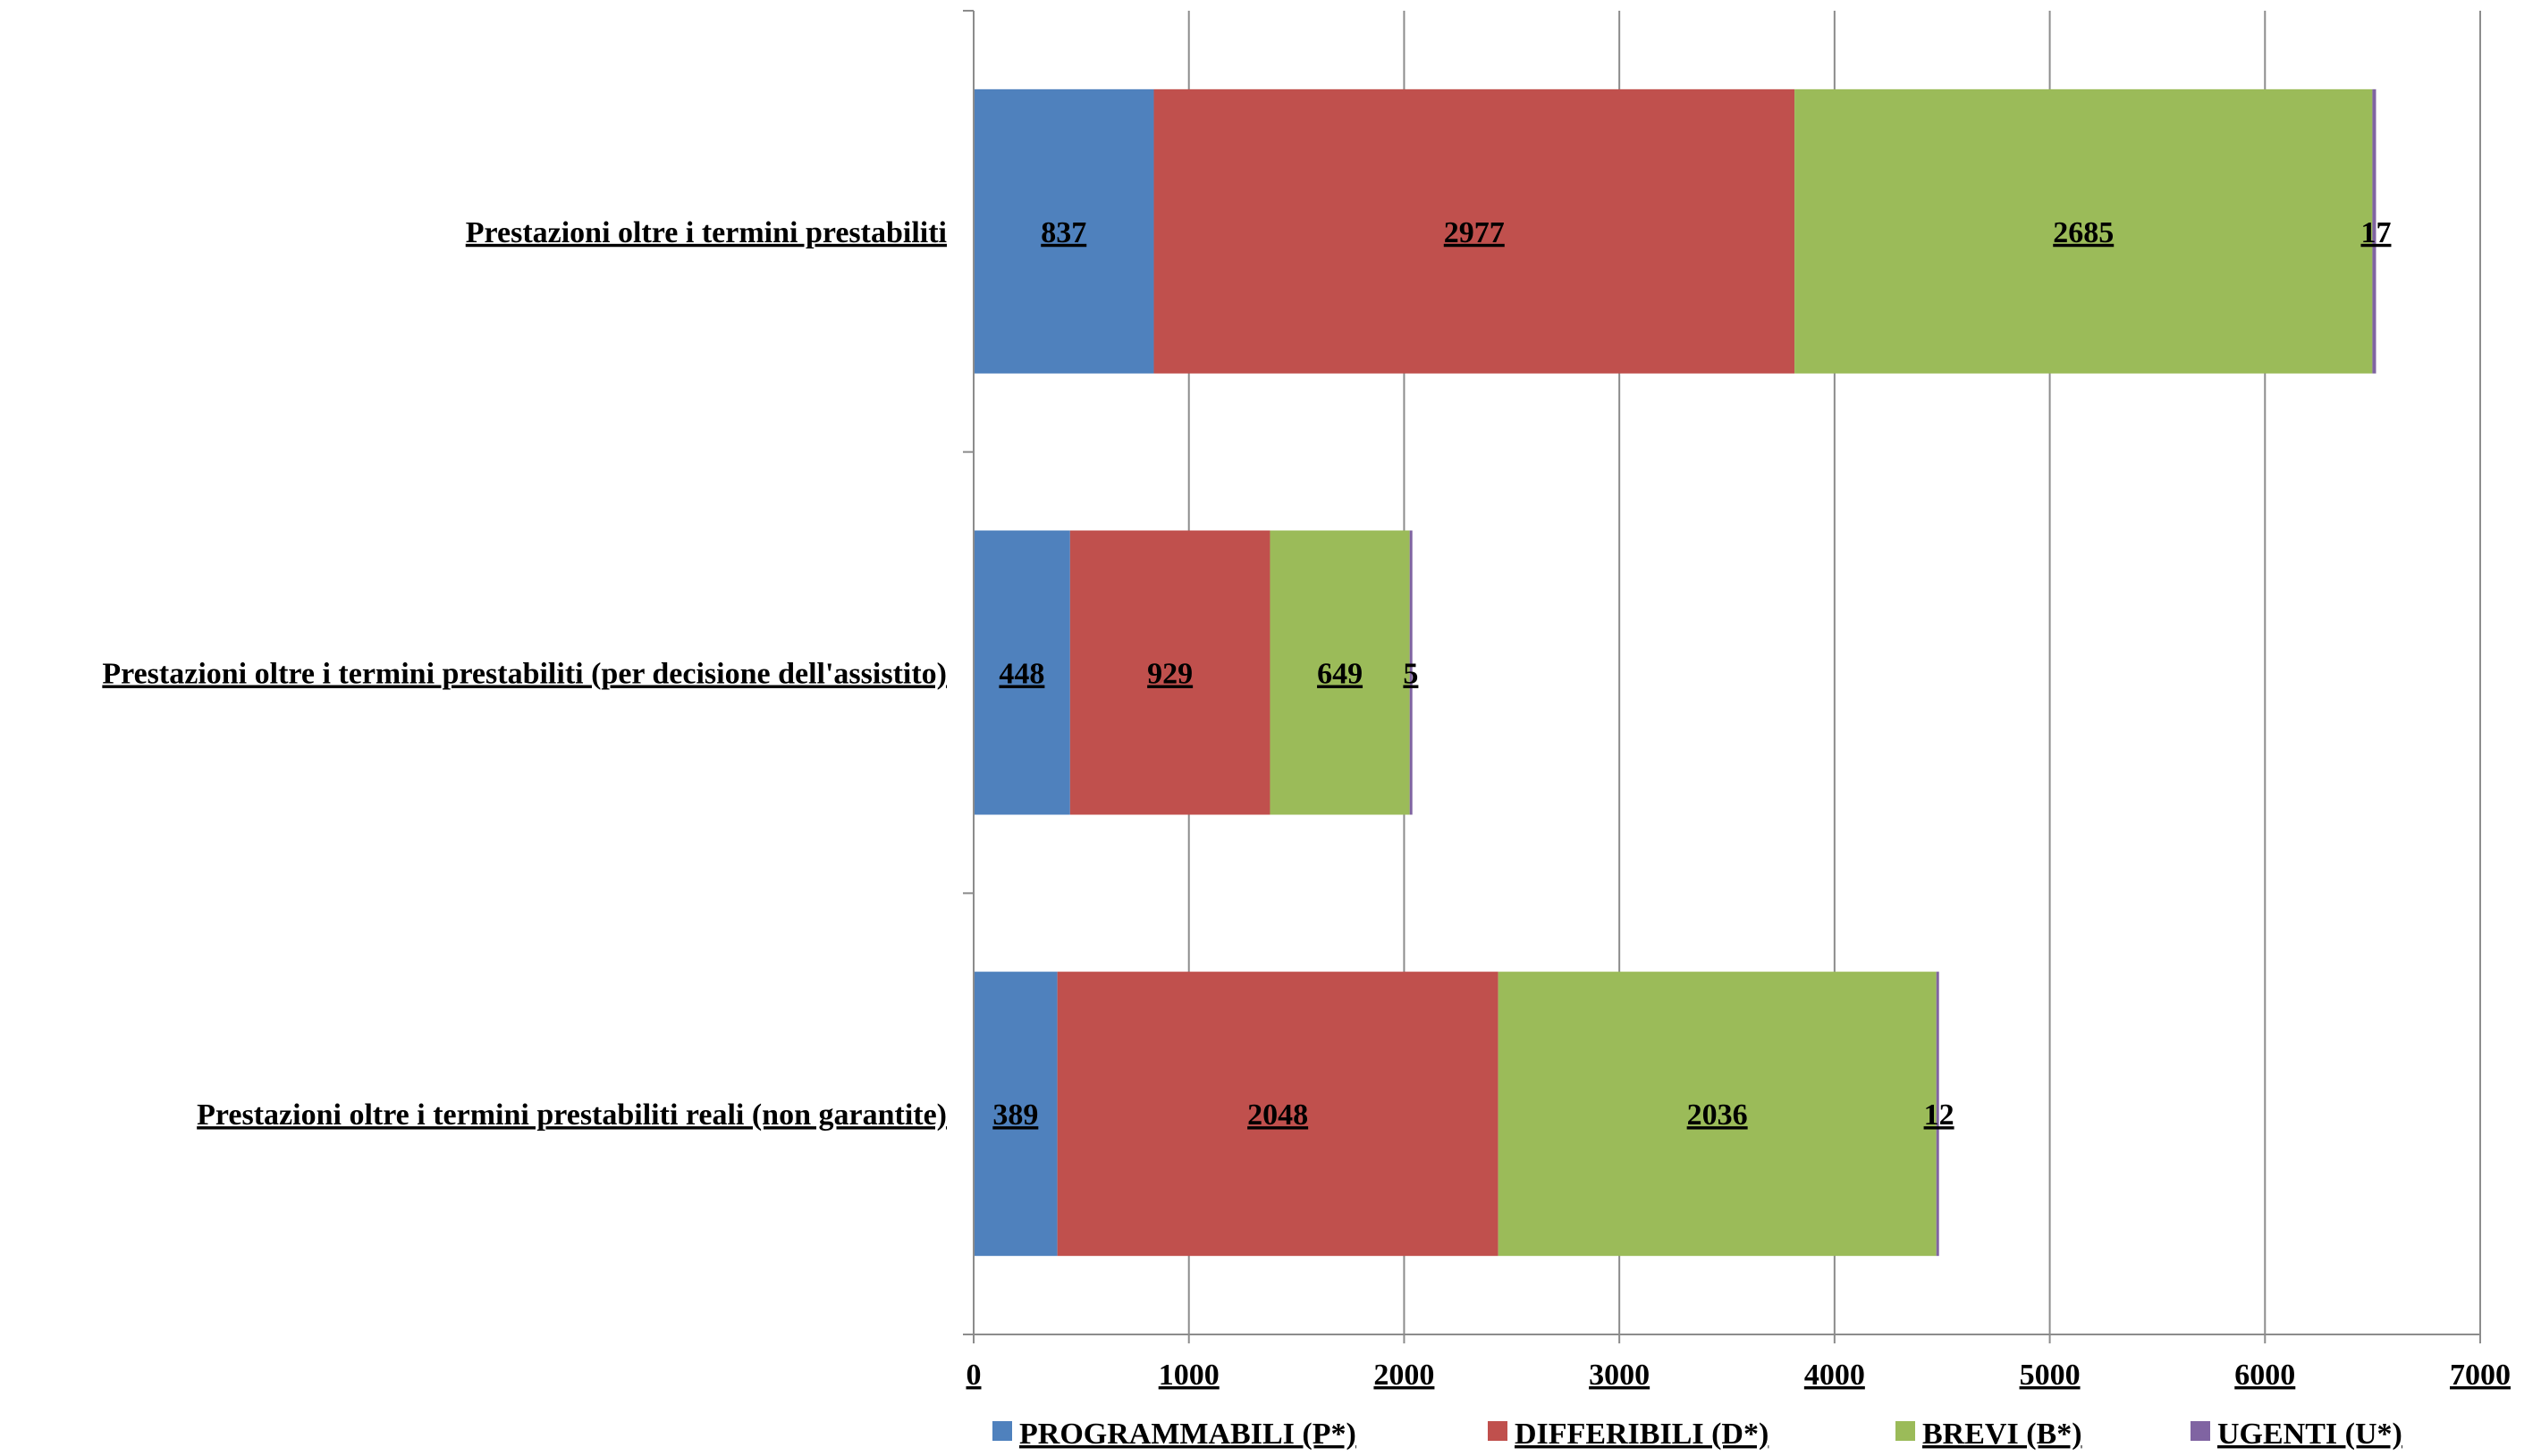 The image size is (2541, 1456). Describe the element at coordinates (706, 232) in the screenshot. I see `category-label: Prestazioni oltre i termini prestabiliti` at that location.